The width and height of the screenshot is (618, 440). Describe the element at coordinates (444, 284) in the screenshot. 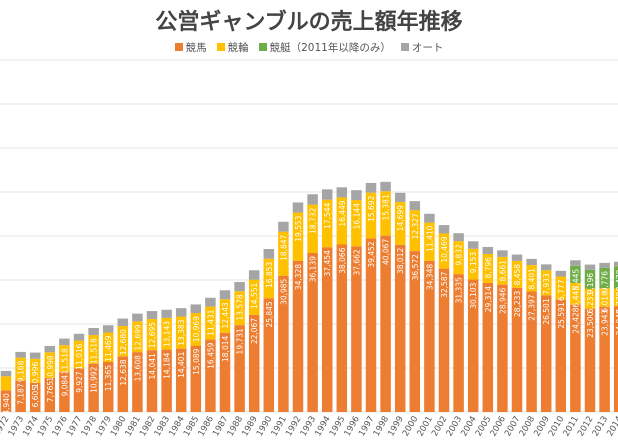

I see `data-label-2002-series-0: 32,587` at that location.